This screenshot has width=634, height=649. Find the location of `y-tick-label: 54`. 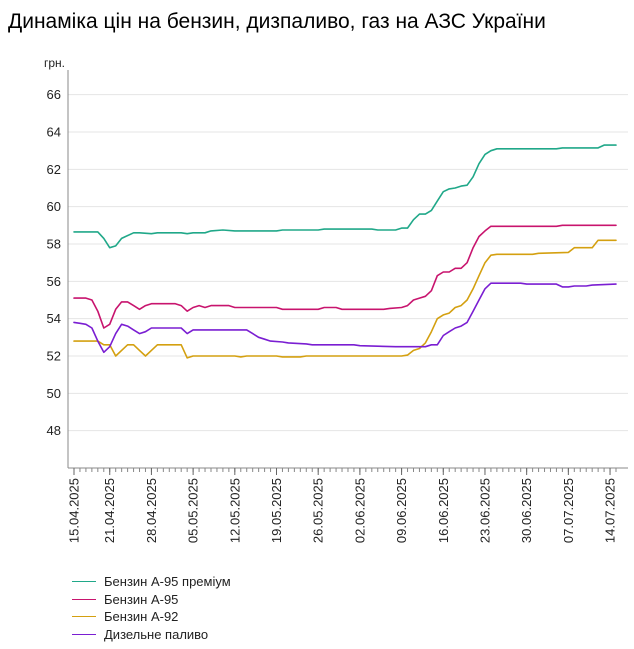

y-tick-label: 54 is located at coordinates (54, 318).